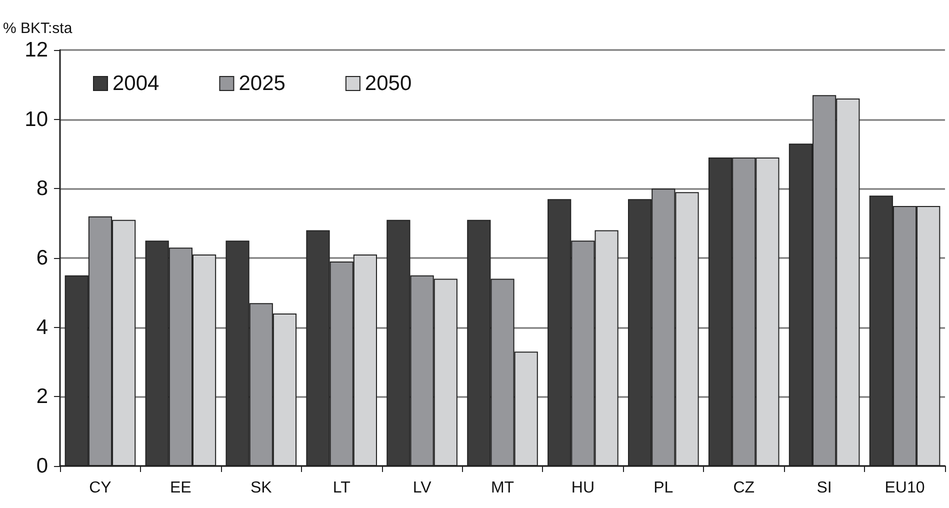  What do you see at coordinates (42, 327) in the screenshot?
I see `y-tick-label: 4` at bounding box center [42, 327].